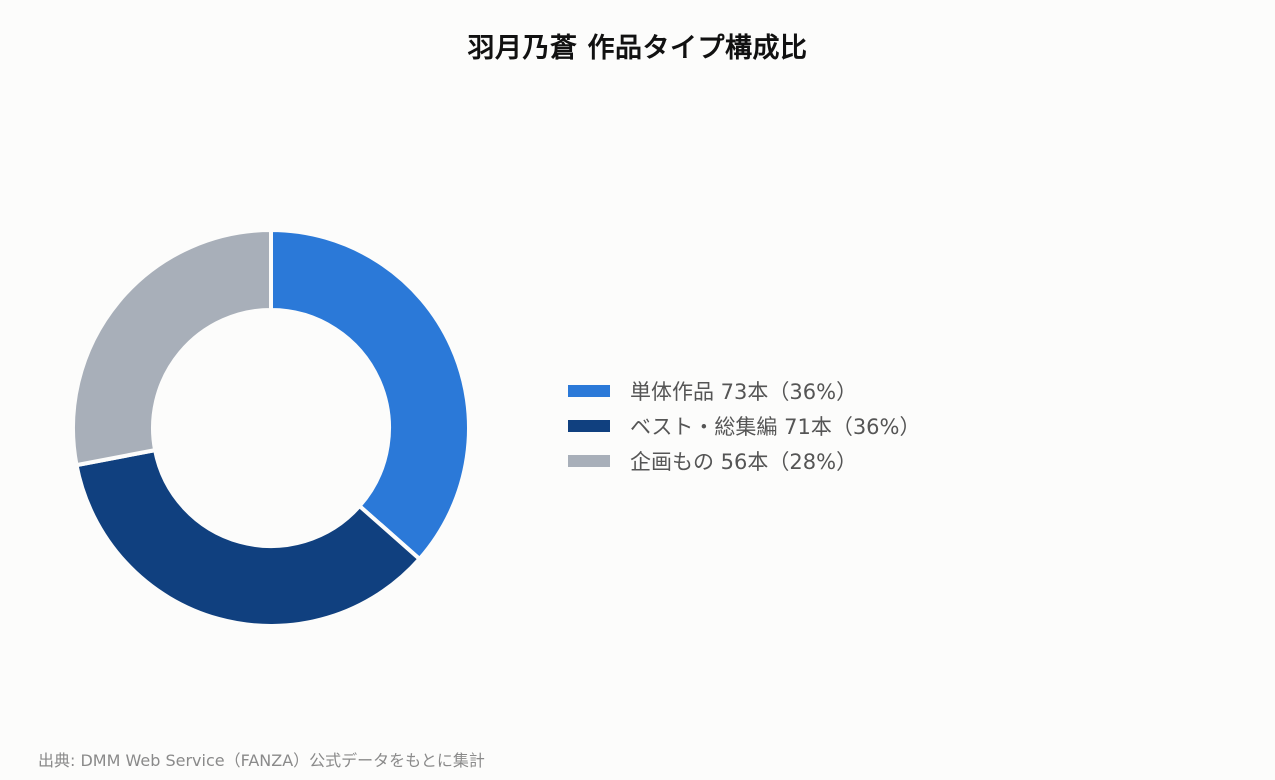  What do you see at coordinates (637, 48) in the screenshot?
I see `chart-title: 羽月乃蒼 作品タイプ構成比` at bounding box center [637, 48].